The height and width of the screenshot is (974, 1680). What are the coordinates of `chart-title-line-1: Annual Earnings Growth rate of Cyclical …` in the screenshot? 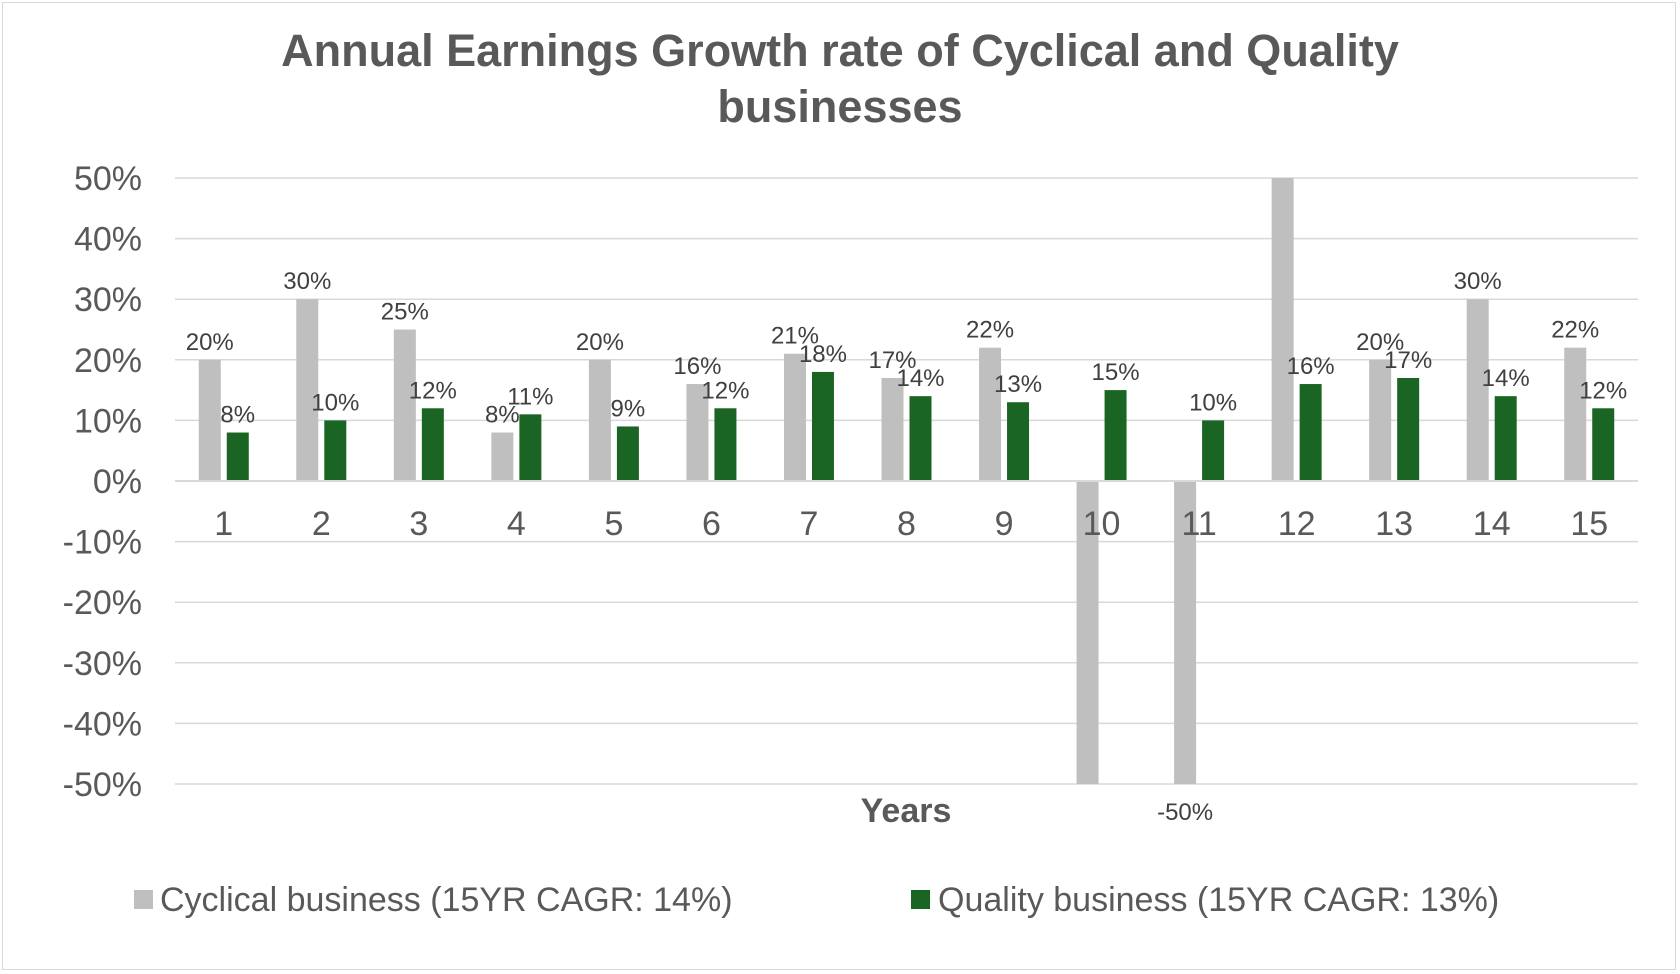 It's located at (840, 50).